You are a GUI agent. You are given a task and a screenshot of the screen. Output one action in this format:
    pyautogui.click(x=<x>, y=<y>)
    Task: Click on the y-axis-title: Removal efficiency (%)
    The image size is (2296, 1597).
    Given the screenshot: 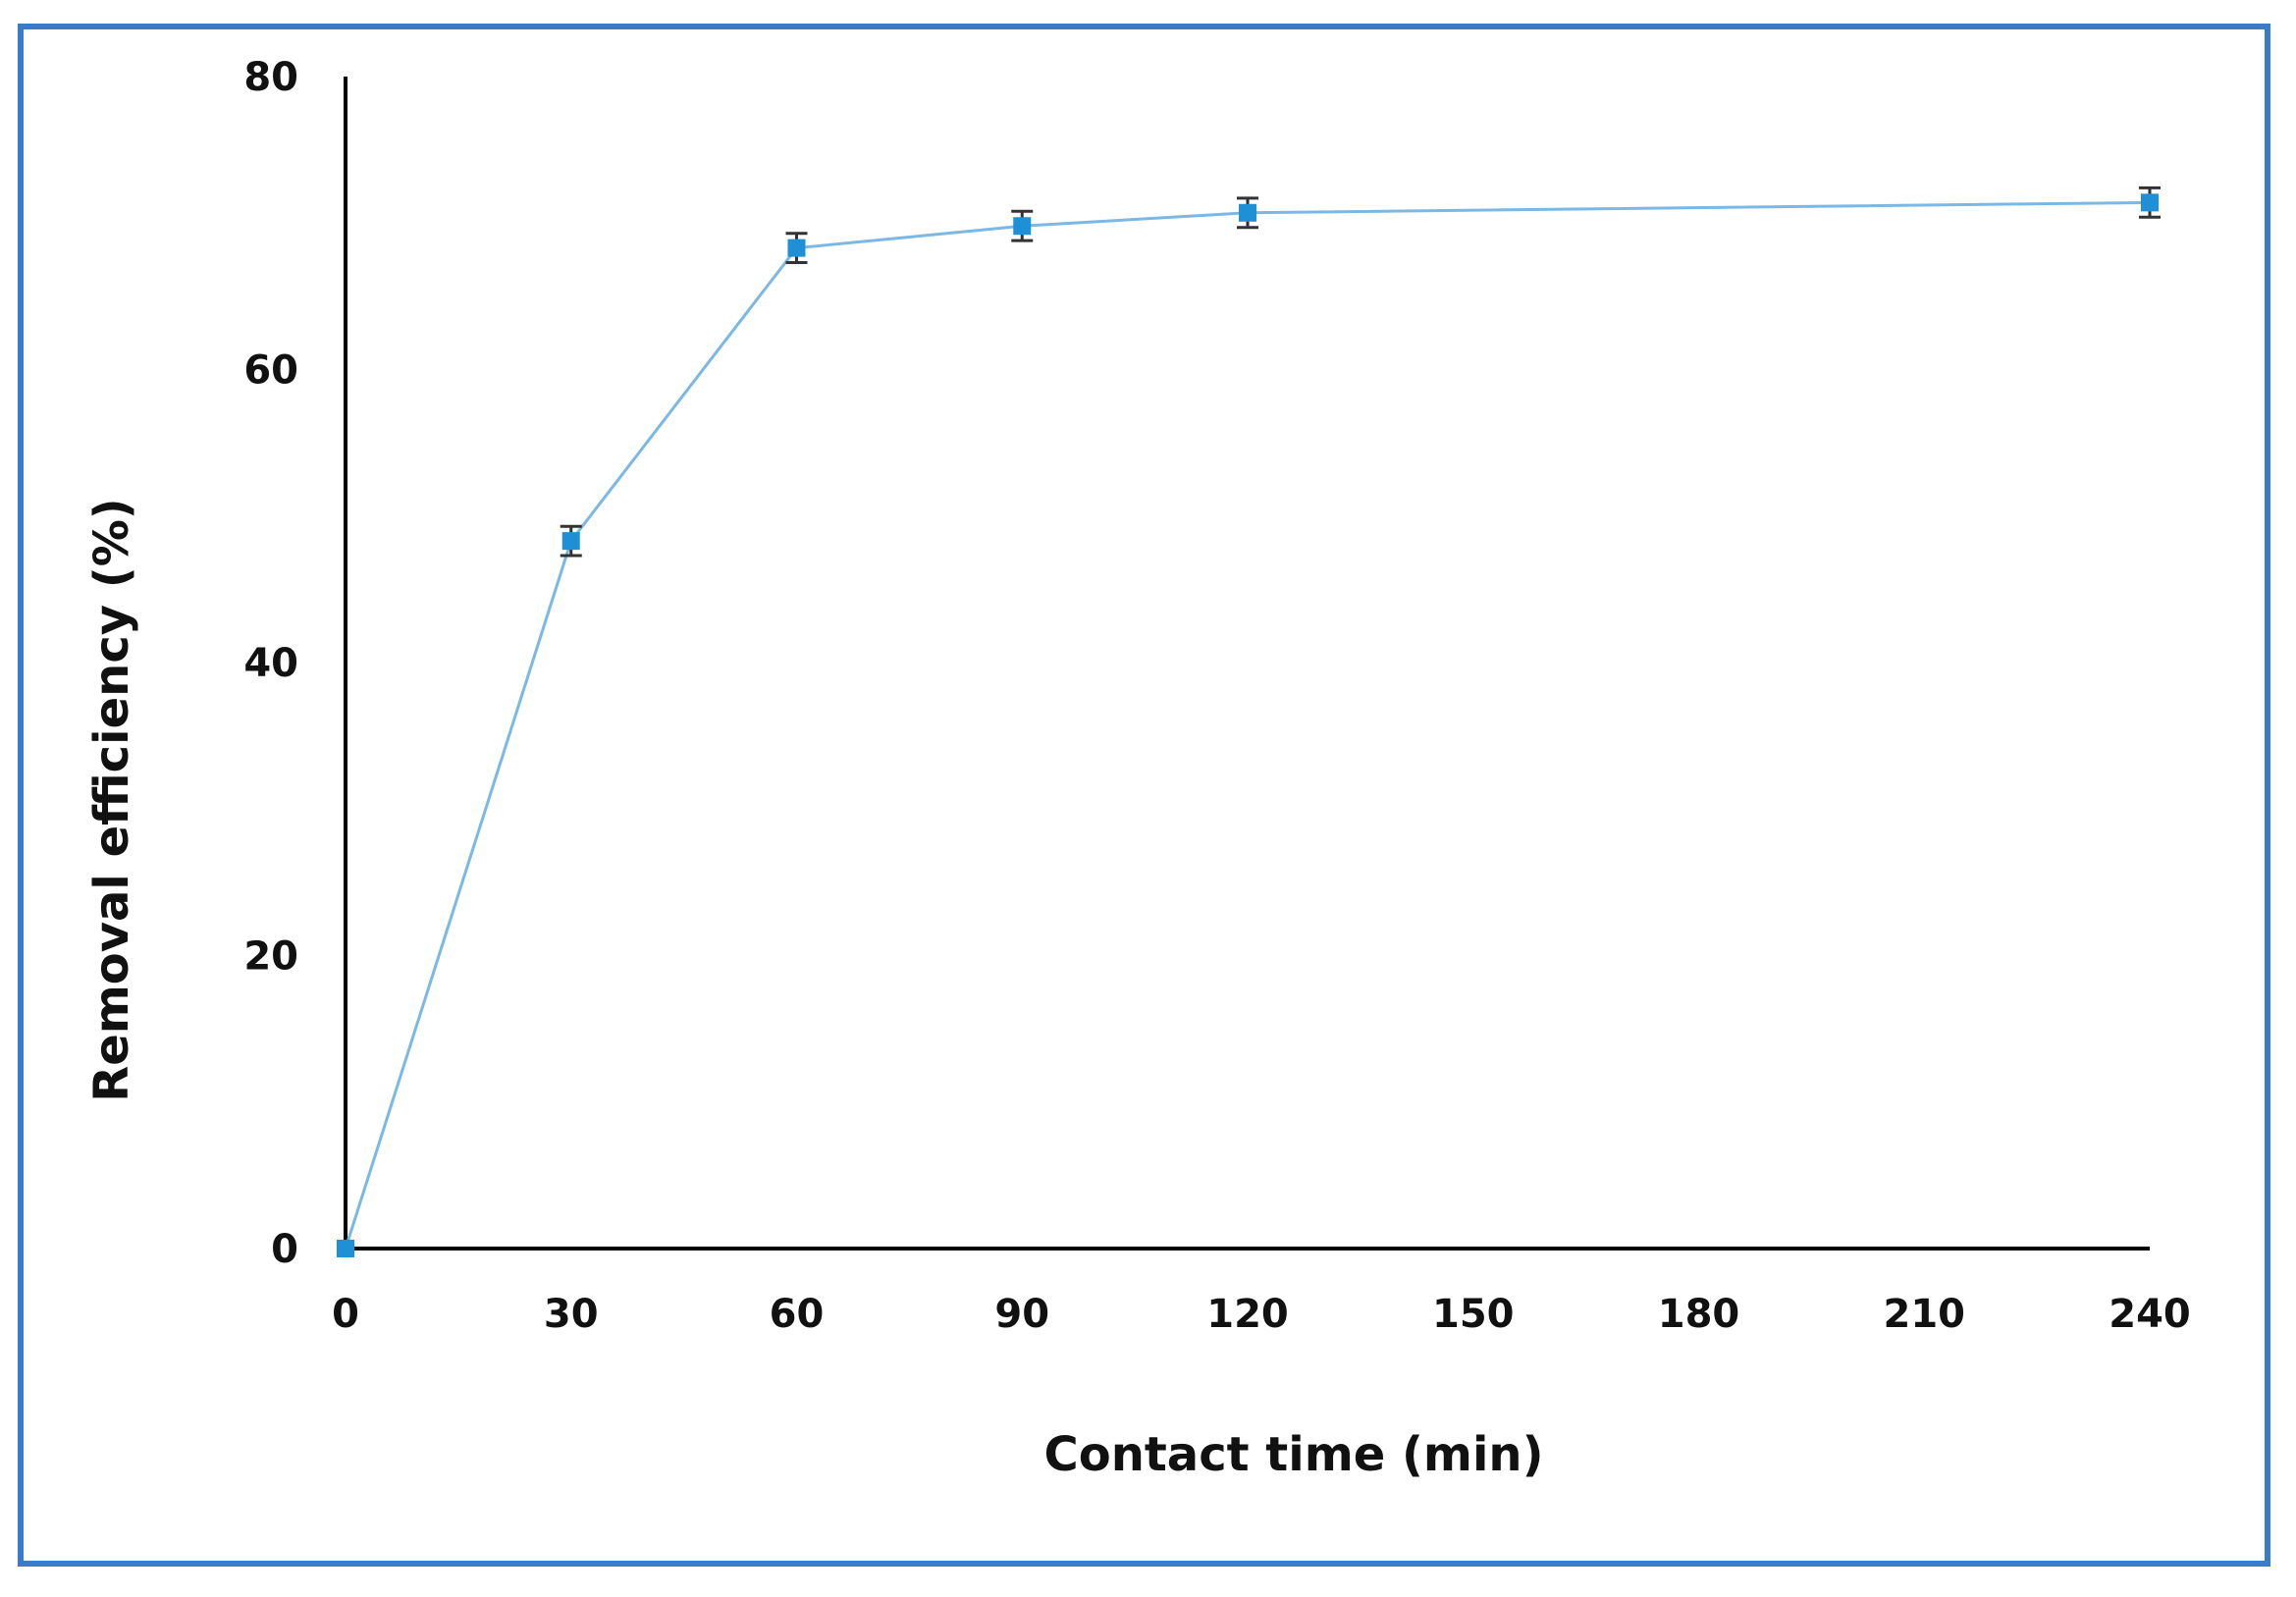 What is the action you would take?
    pyautogui.click(x=111, y=800)
    